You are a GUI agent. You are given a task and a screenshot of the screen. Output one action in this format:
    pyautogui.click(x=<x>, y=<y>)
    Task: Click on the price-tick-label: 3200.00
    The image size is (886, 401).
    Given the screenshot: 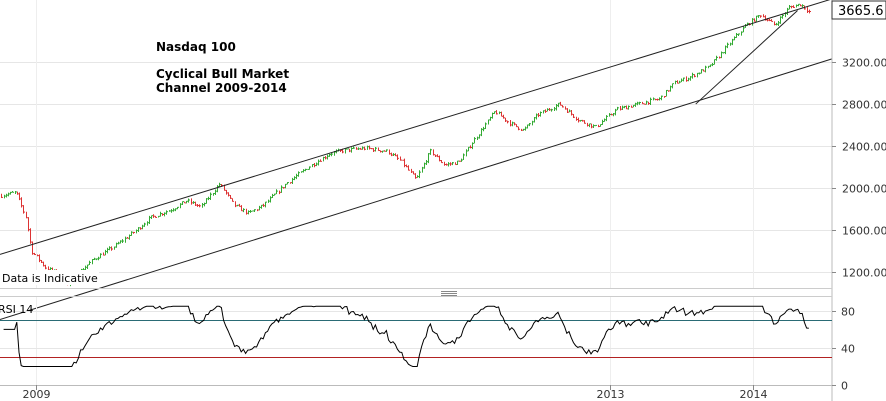 What is the action you would take?
    pyautogui.click(x=864, y=63)
    